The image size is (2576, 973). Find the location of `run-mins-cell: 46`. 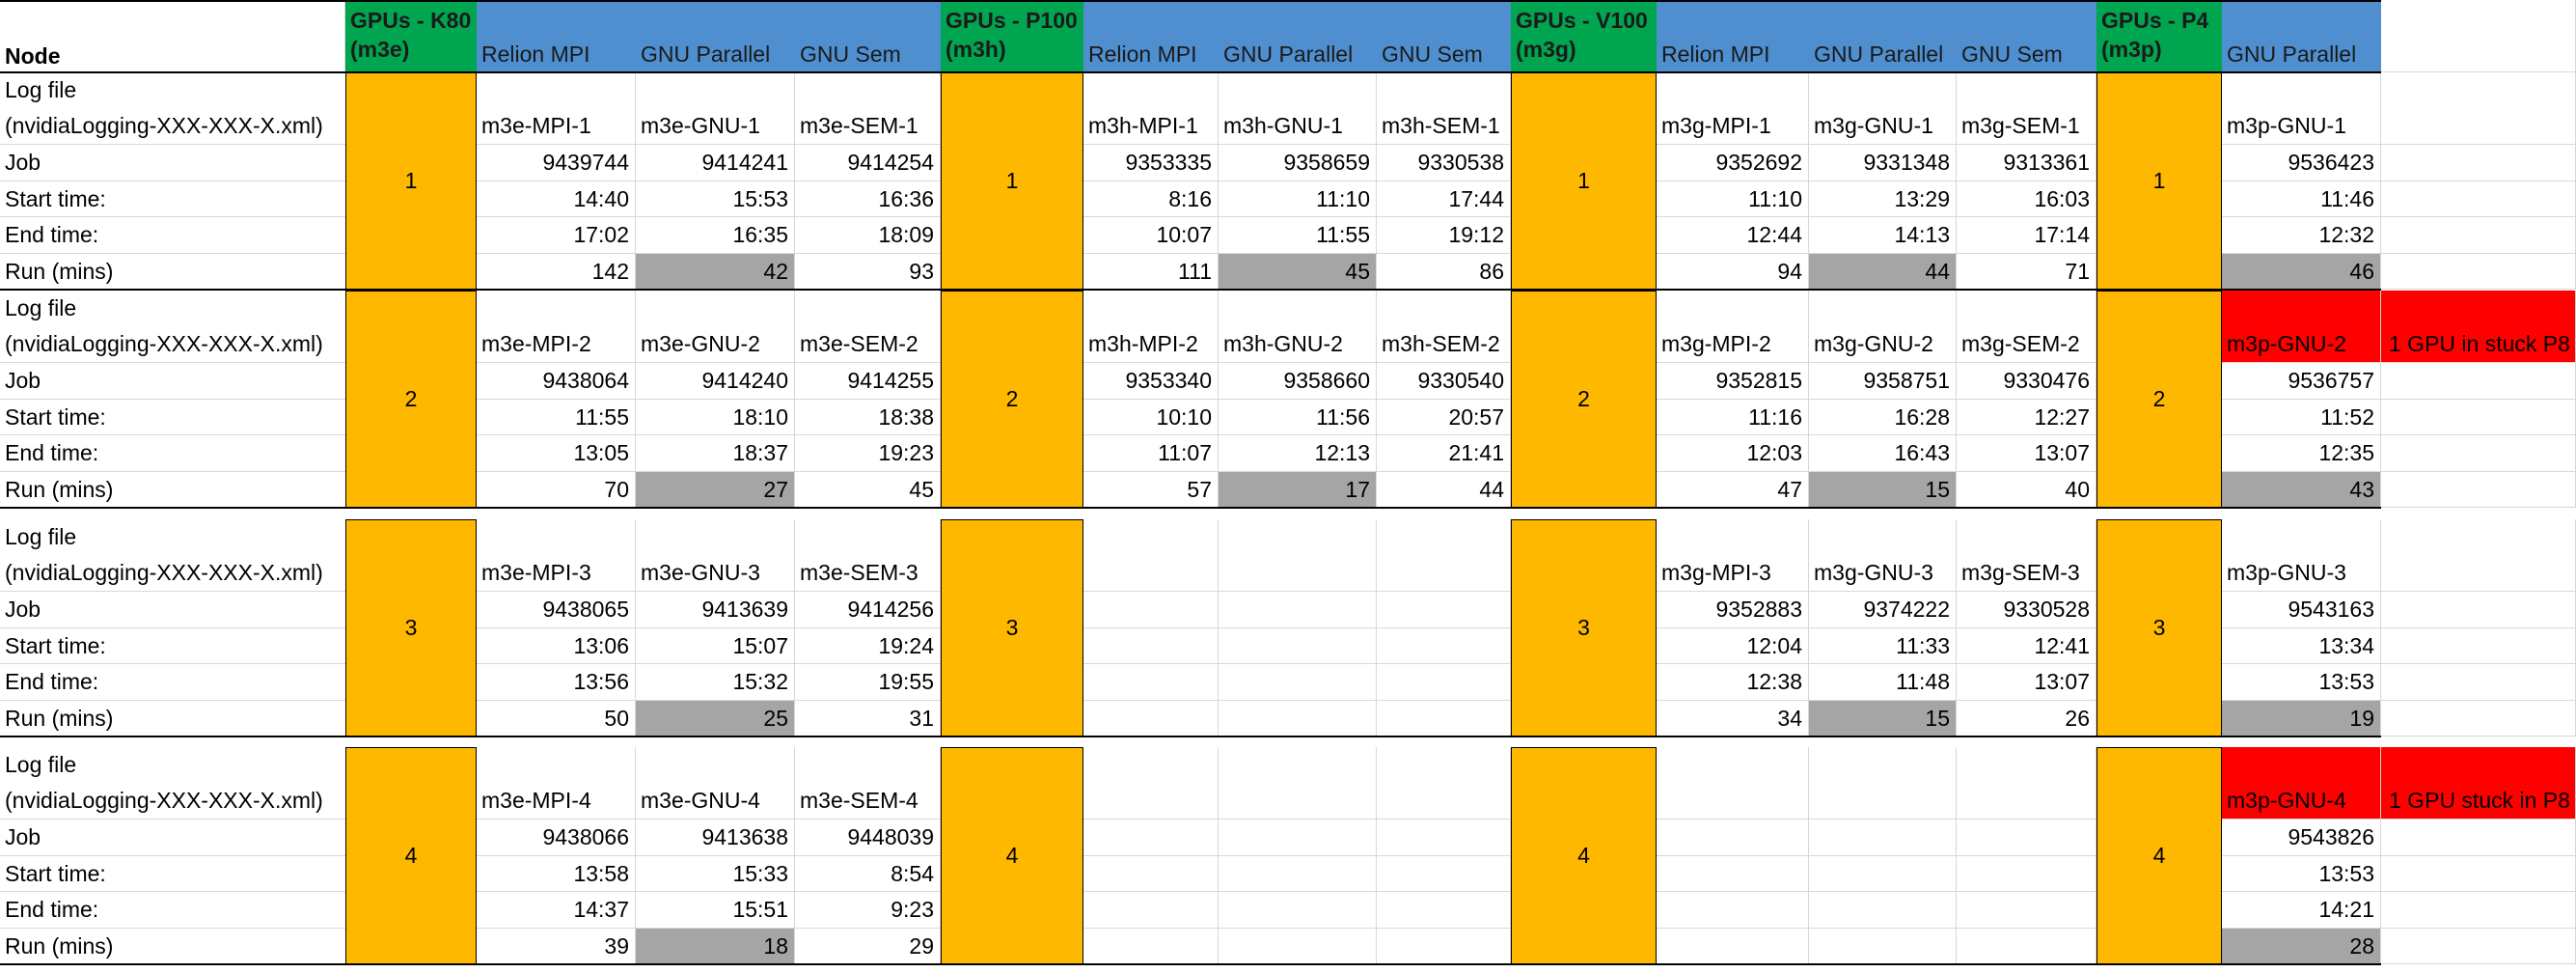

run-mins-cell: 46 is located at coordinates (2301, 272).